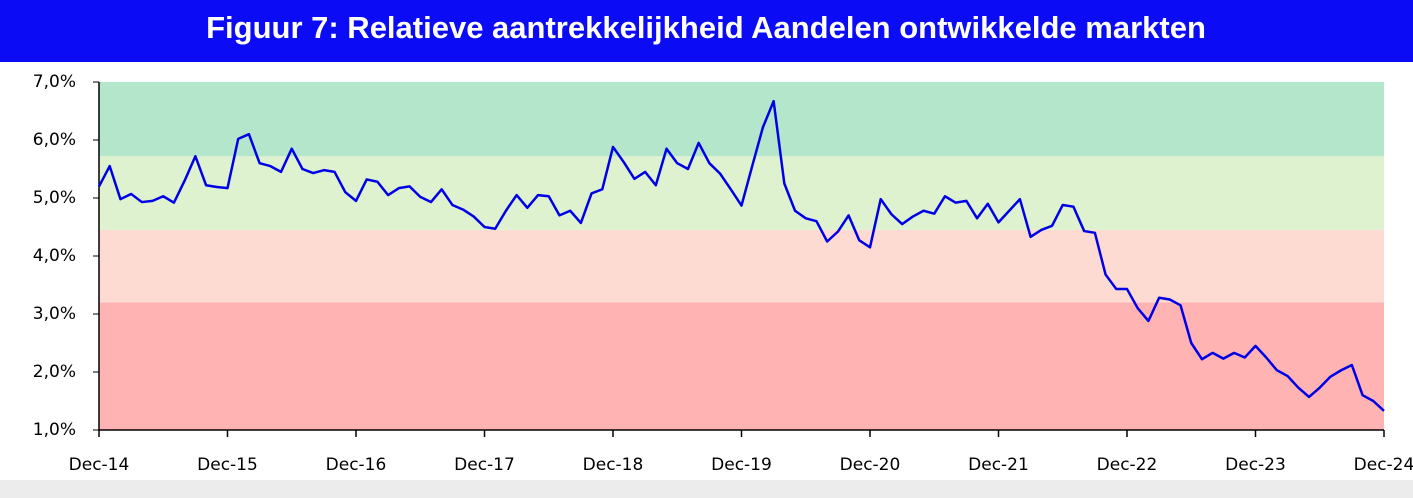 Image resolution: width=1413 pixels, height=498 pixels. Describe the element at coordinates (998, 465) in the screenshot. I see `x-tick-label: Dec-21` at that location.